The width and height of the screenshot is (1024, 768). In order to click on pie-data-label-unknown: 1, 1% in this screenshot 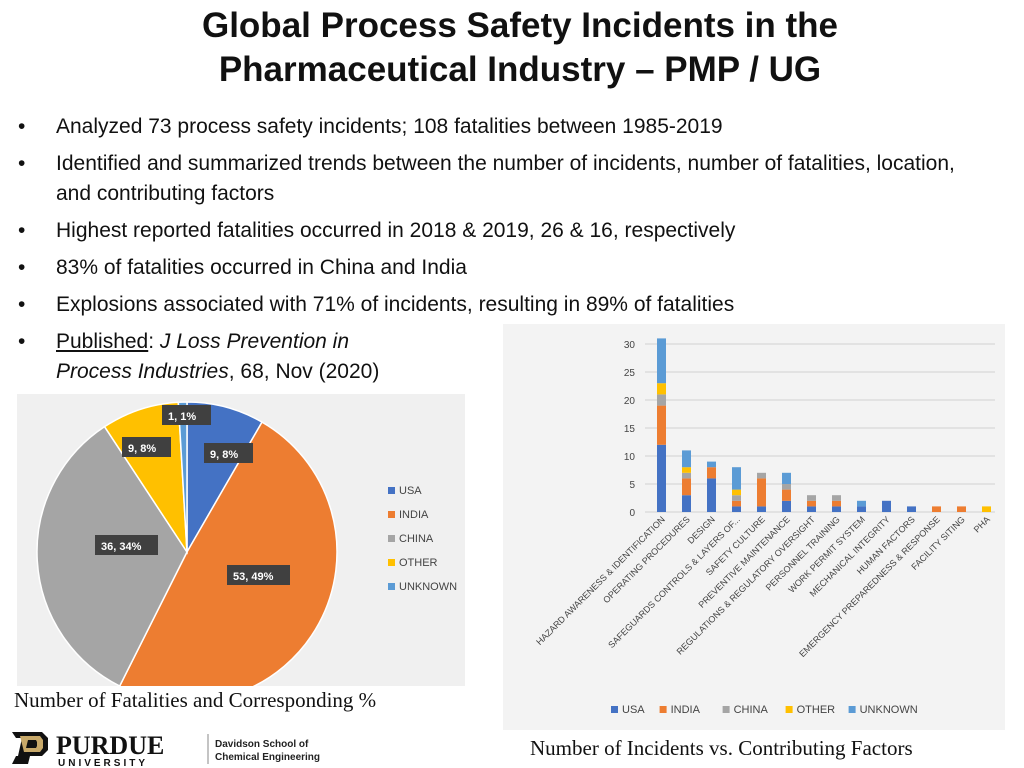, I will do `click(182, 417)`.